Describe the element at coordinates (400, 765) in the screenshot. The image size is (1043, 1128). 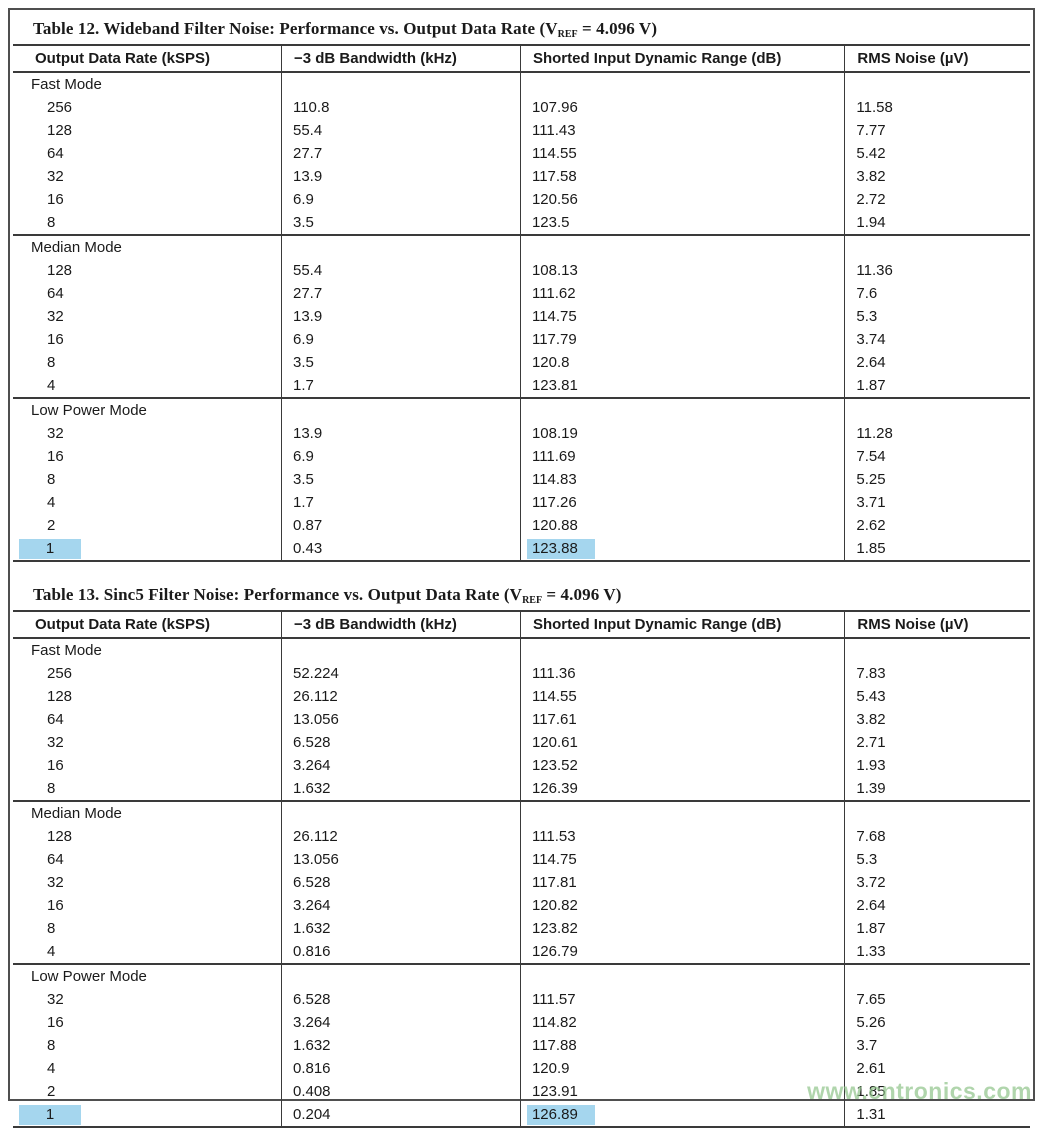
I see `table-cell: 3.264` at that location.